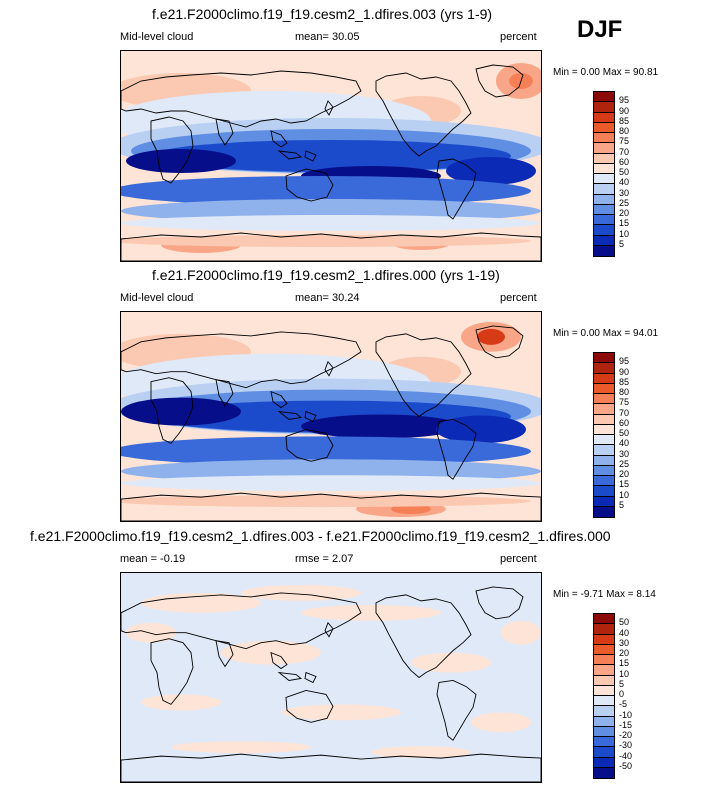 Image resolution: width=720 pixels, height=788 pixels. I want to click on min-max-label: Min = -9.71 Max = 8.14, so click(604, 594).